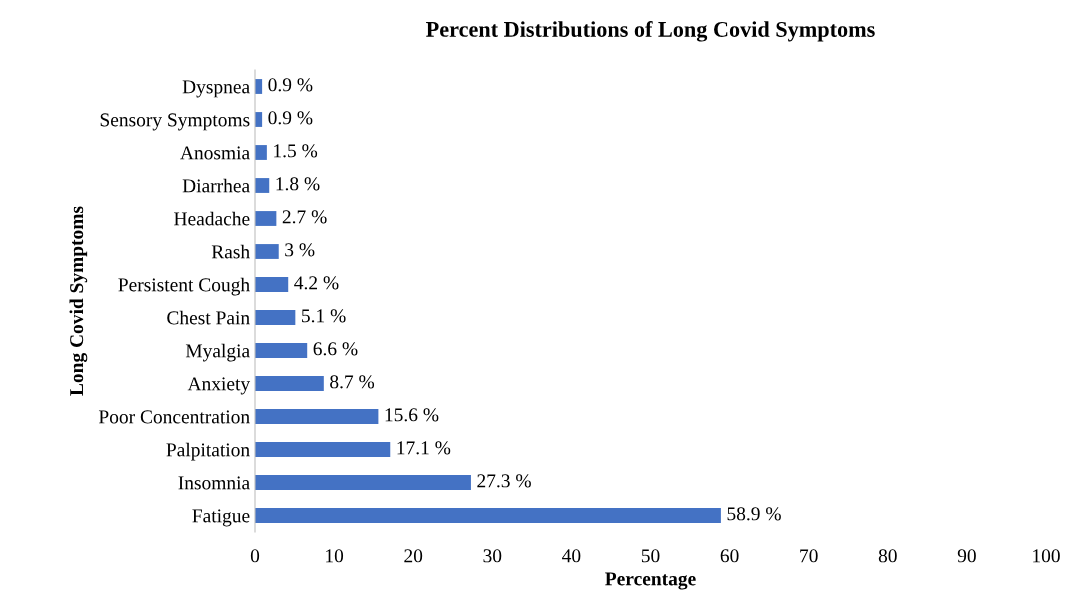  What do you see at coordinates (300, 250) in the screenshot?
I see `data-label: 3 %` at bounding box center [300, 250].